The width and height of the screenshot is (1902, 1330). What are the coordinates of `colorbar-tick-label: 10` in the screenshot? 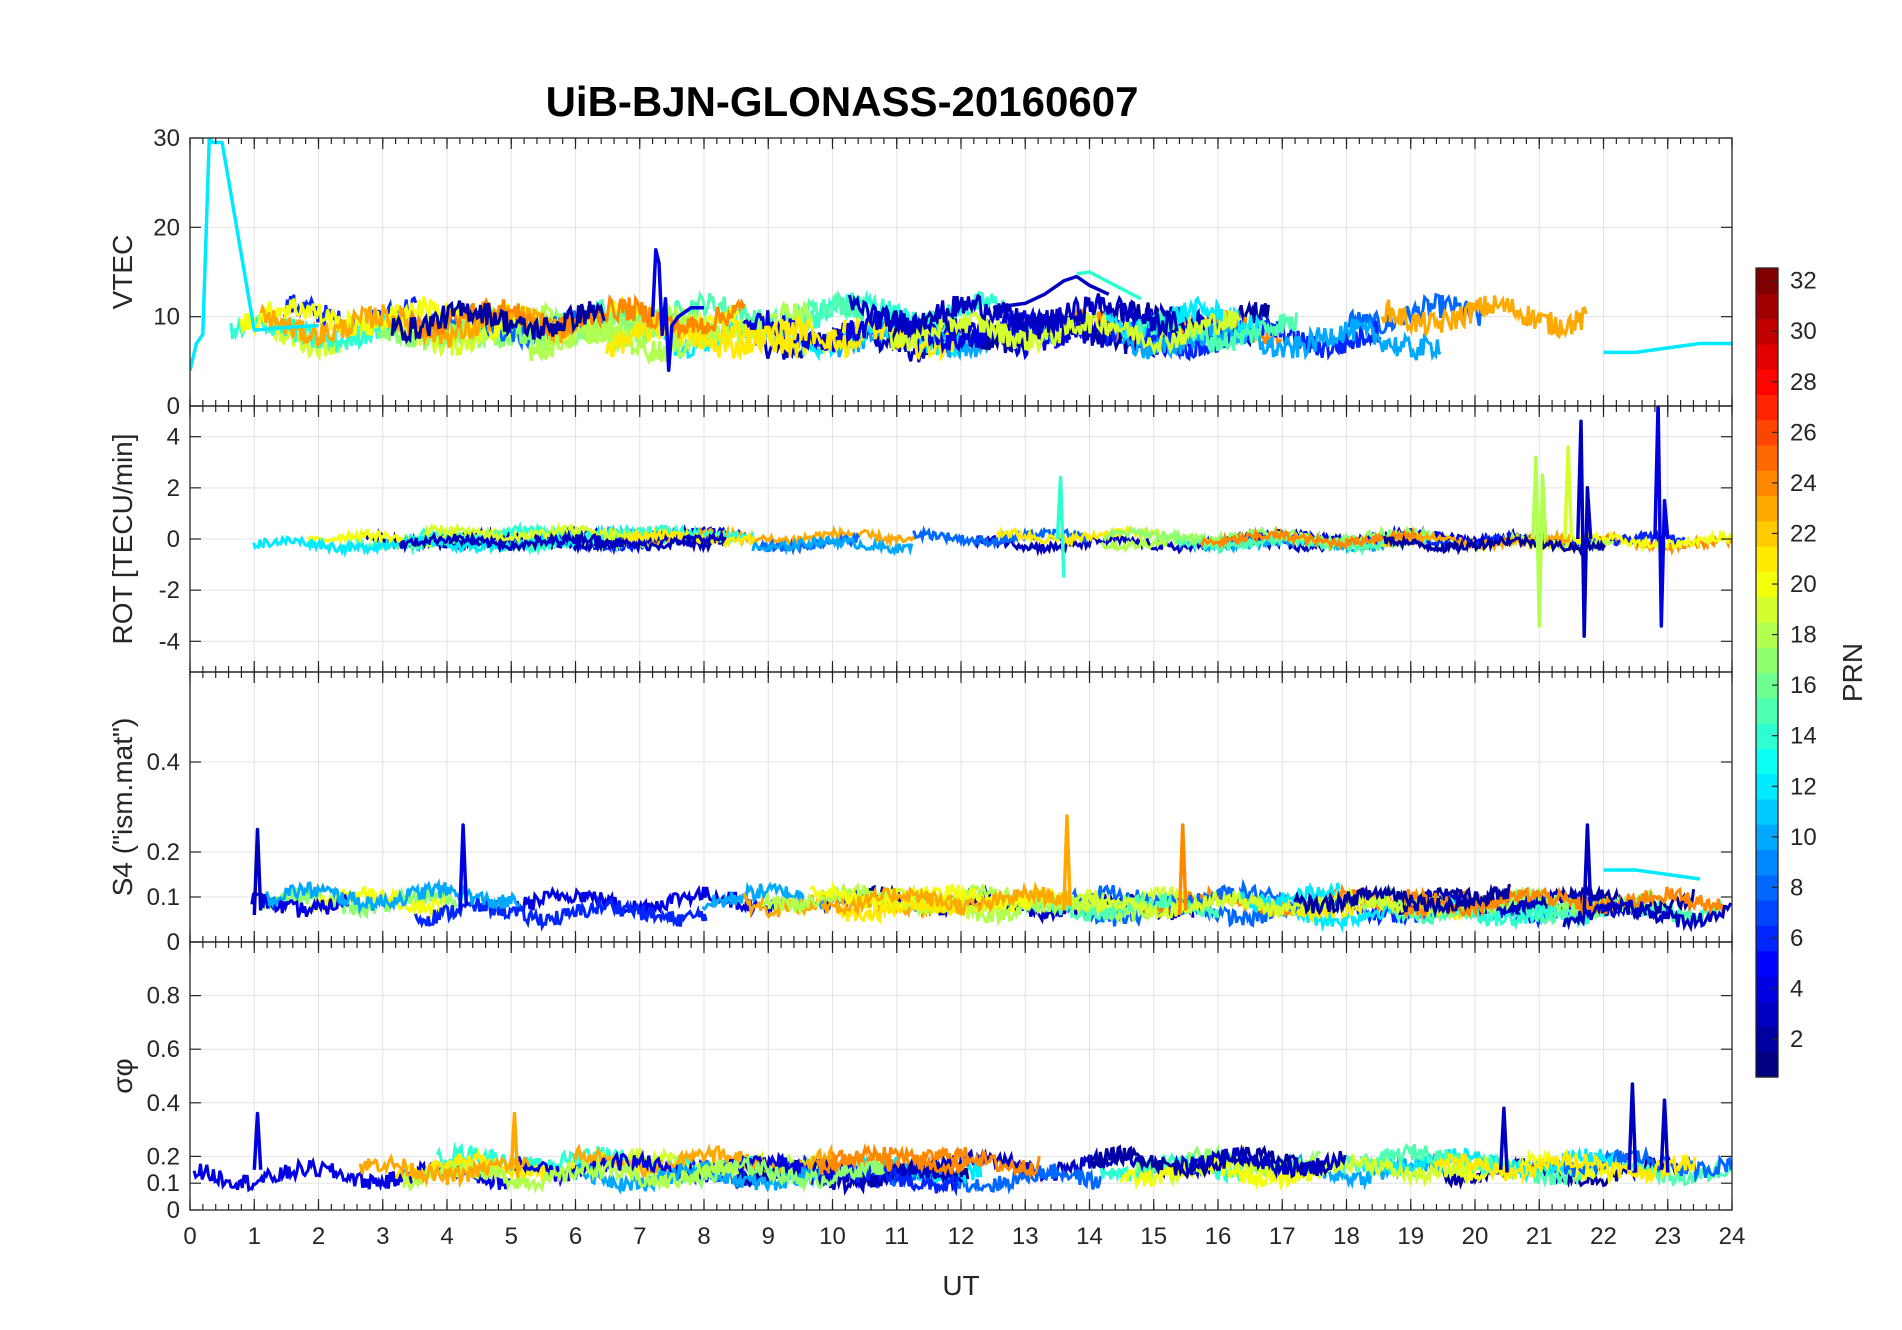 It's located at (1803, 837).